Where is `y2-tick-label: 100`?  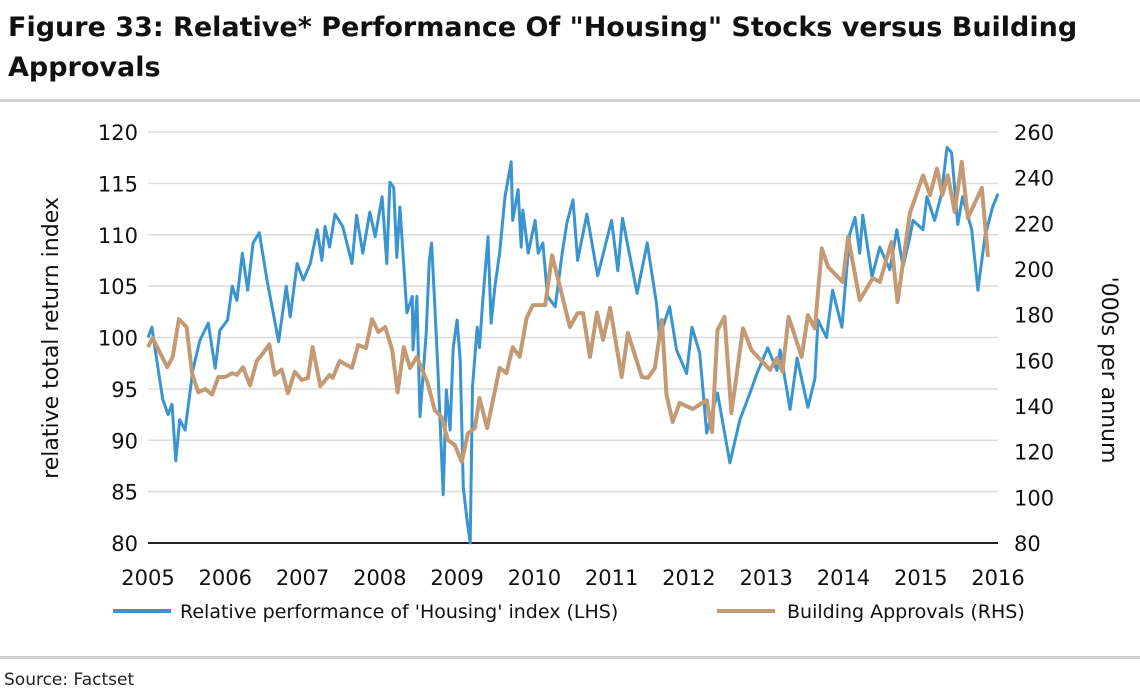
y2-tick-label: 100 is located at coordinates (1034, 498).